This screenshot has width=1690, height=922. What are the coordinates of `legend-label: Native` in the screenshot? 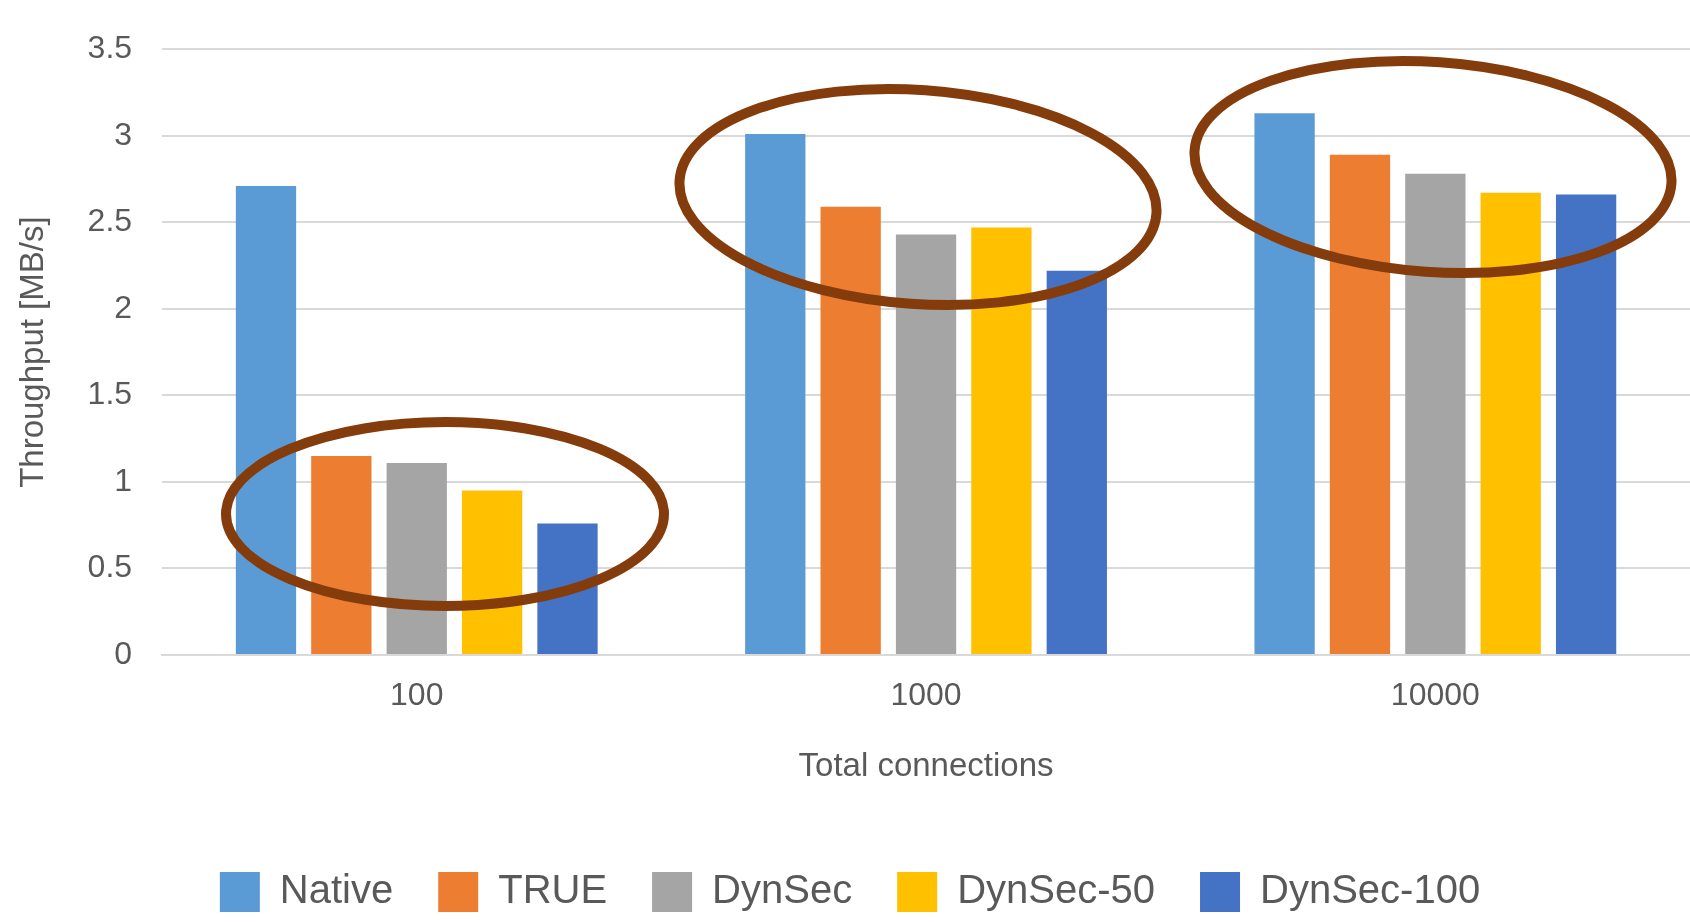 It's located at (336, 889).